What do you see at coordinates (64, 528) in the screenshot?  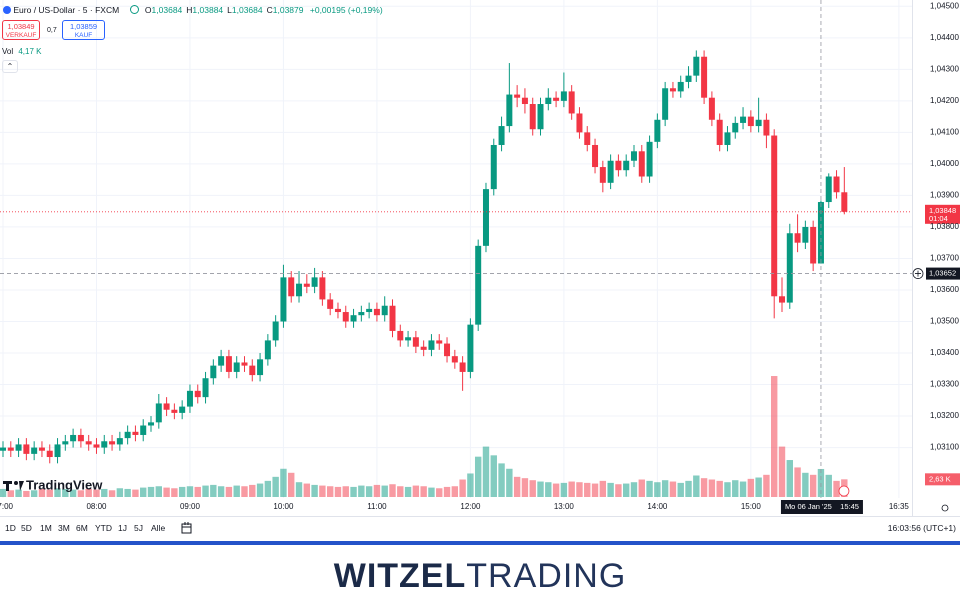 I see `range-button: 3M` at bounding box center [64, 528].